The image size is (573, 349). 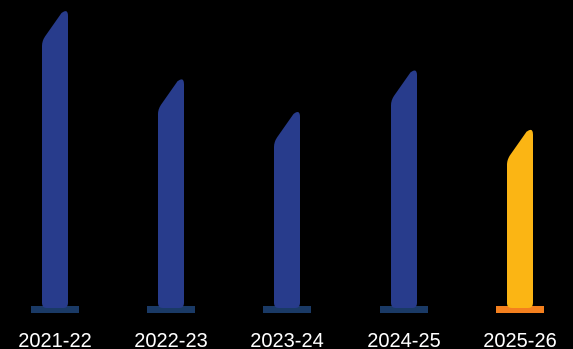 What do you see at coordinates (519, 339) in the screenshot?
I see `x-tick-label-2025-26: 2025-26` at bounding box center [519, 339].